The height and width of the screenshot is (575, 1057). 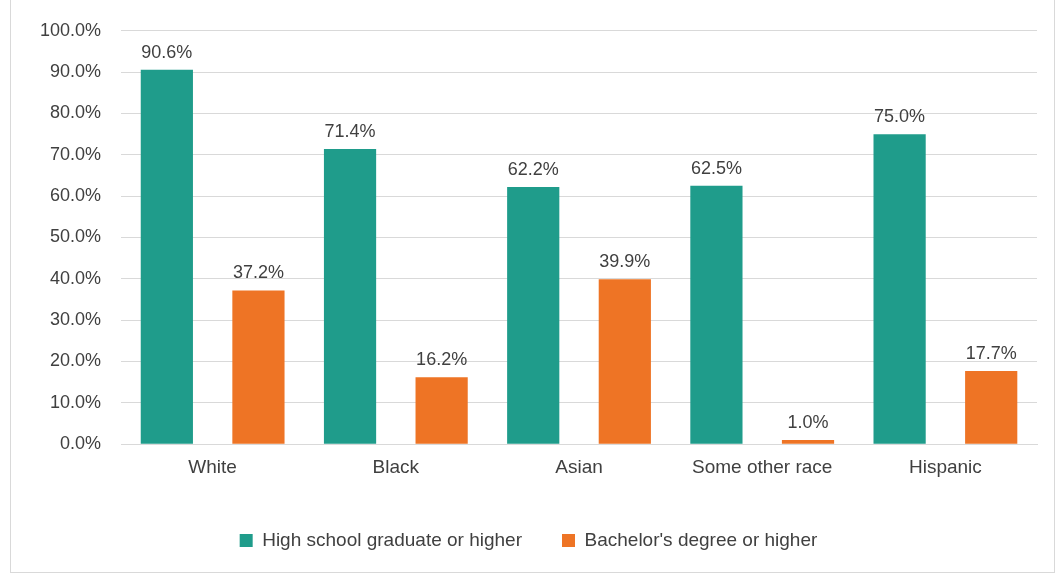 I want to click on y-tick-label: 10.0%, so click(x=76, y=401).